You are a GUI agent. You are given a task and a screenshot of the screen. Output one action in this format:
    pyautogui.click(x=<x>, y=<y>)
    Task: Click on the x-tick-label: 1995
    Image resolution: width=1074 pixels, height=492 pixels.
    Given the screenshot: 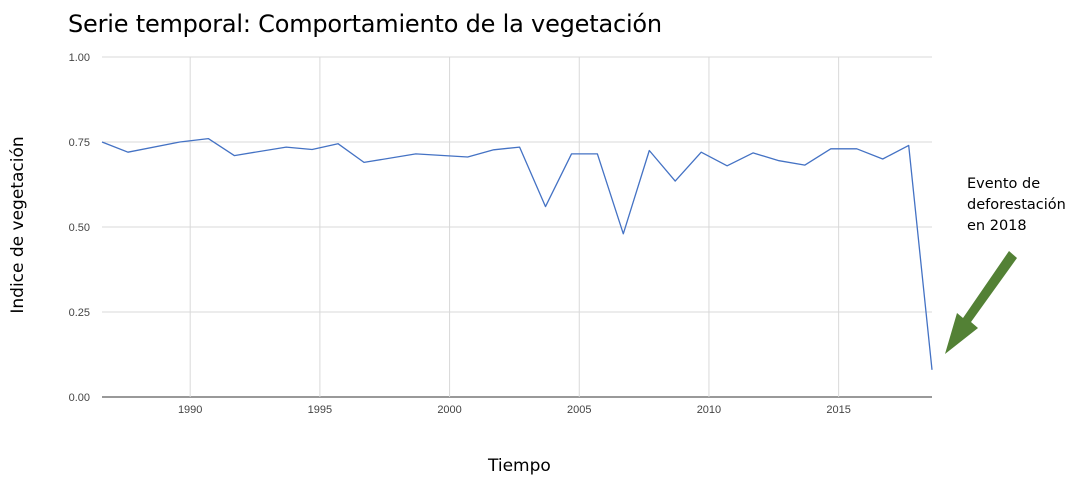 What is the action you would take?
    pyautogui.click(x=320, y=410)
    